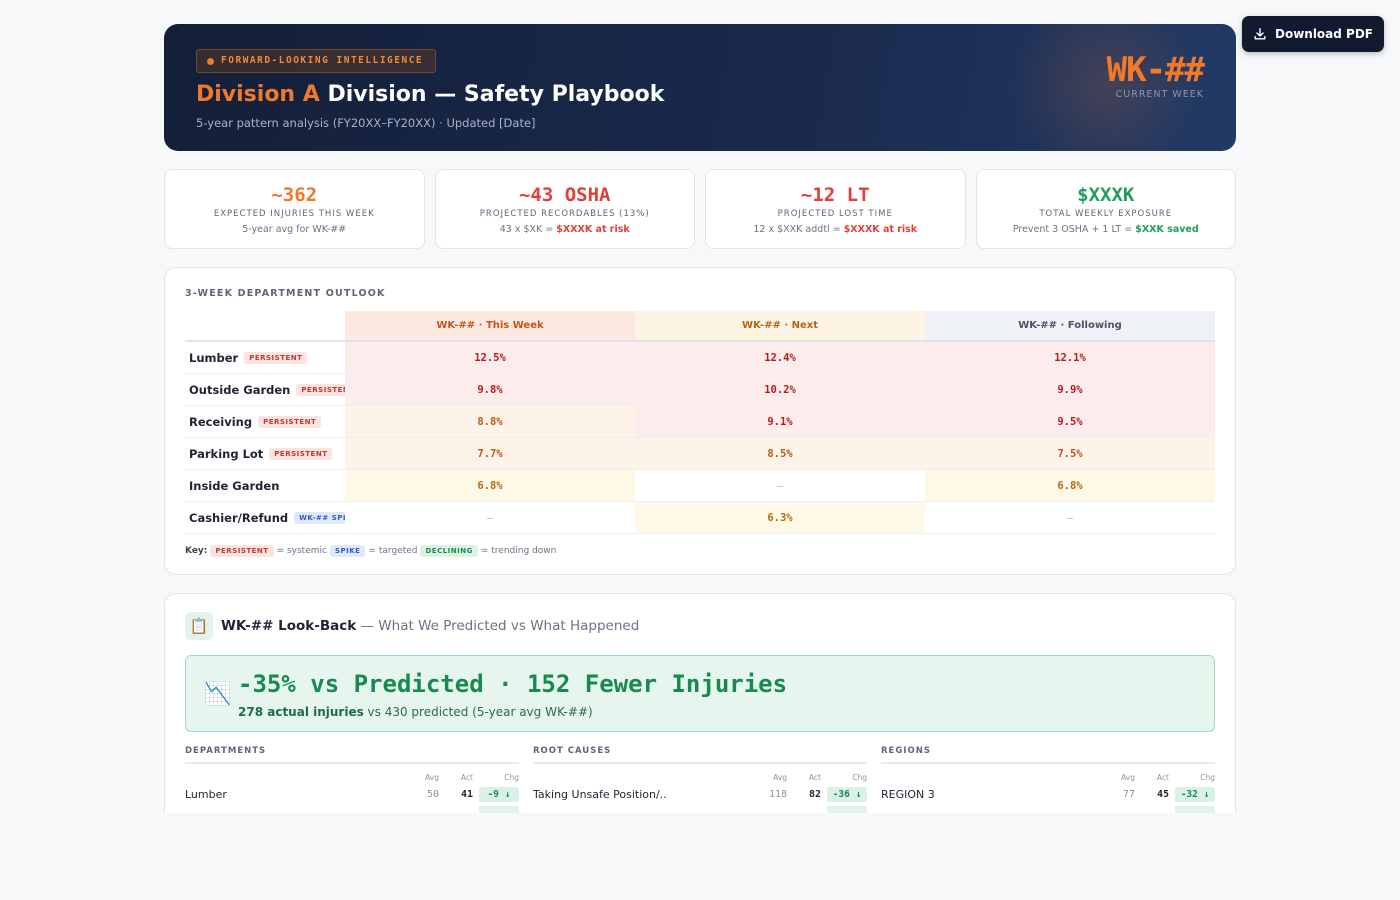  I want to click on banner-sub-bold: 278 actual injuries, so click(301, 712).